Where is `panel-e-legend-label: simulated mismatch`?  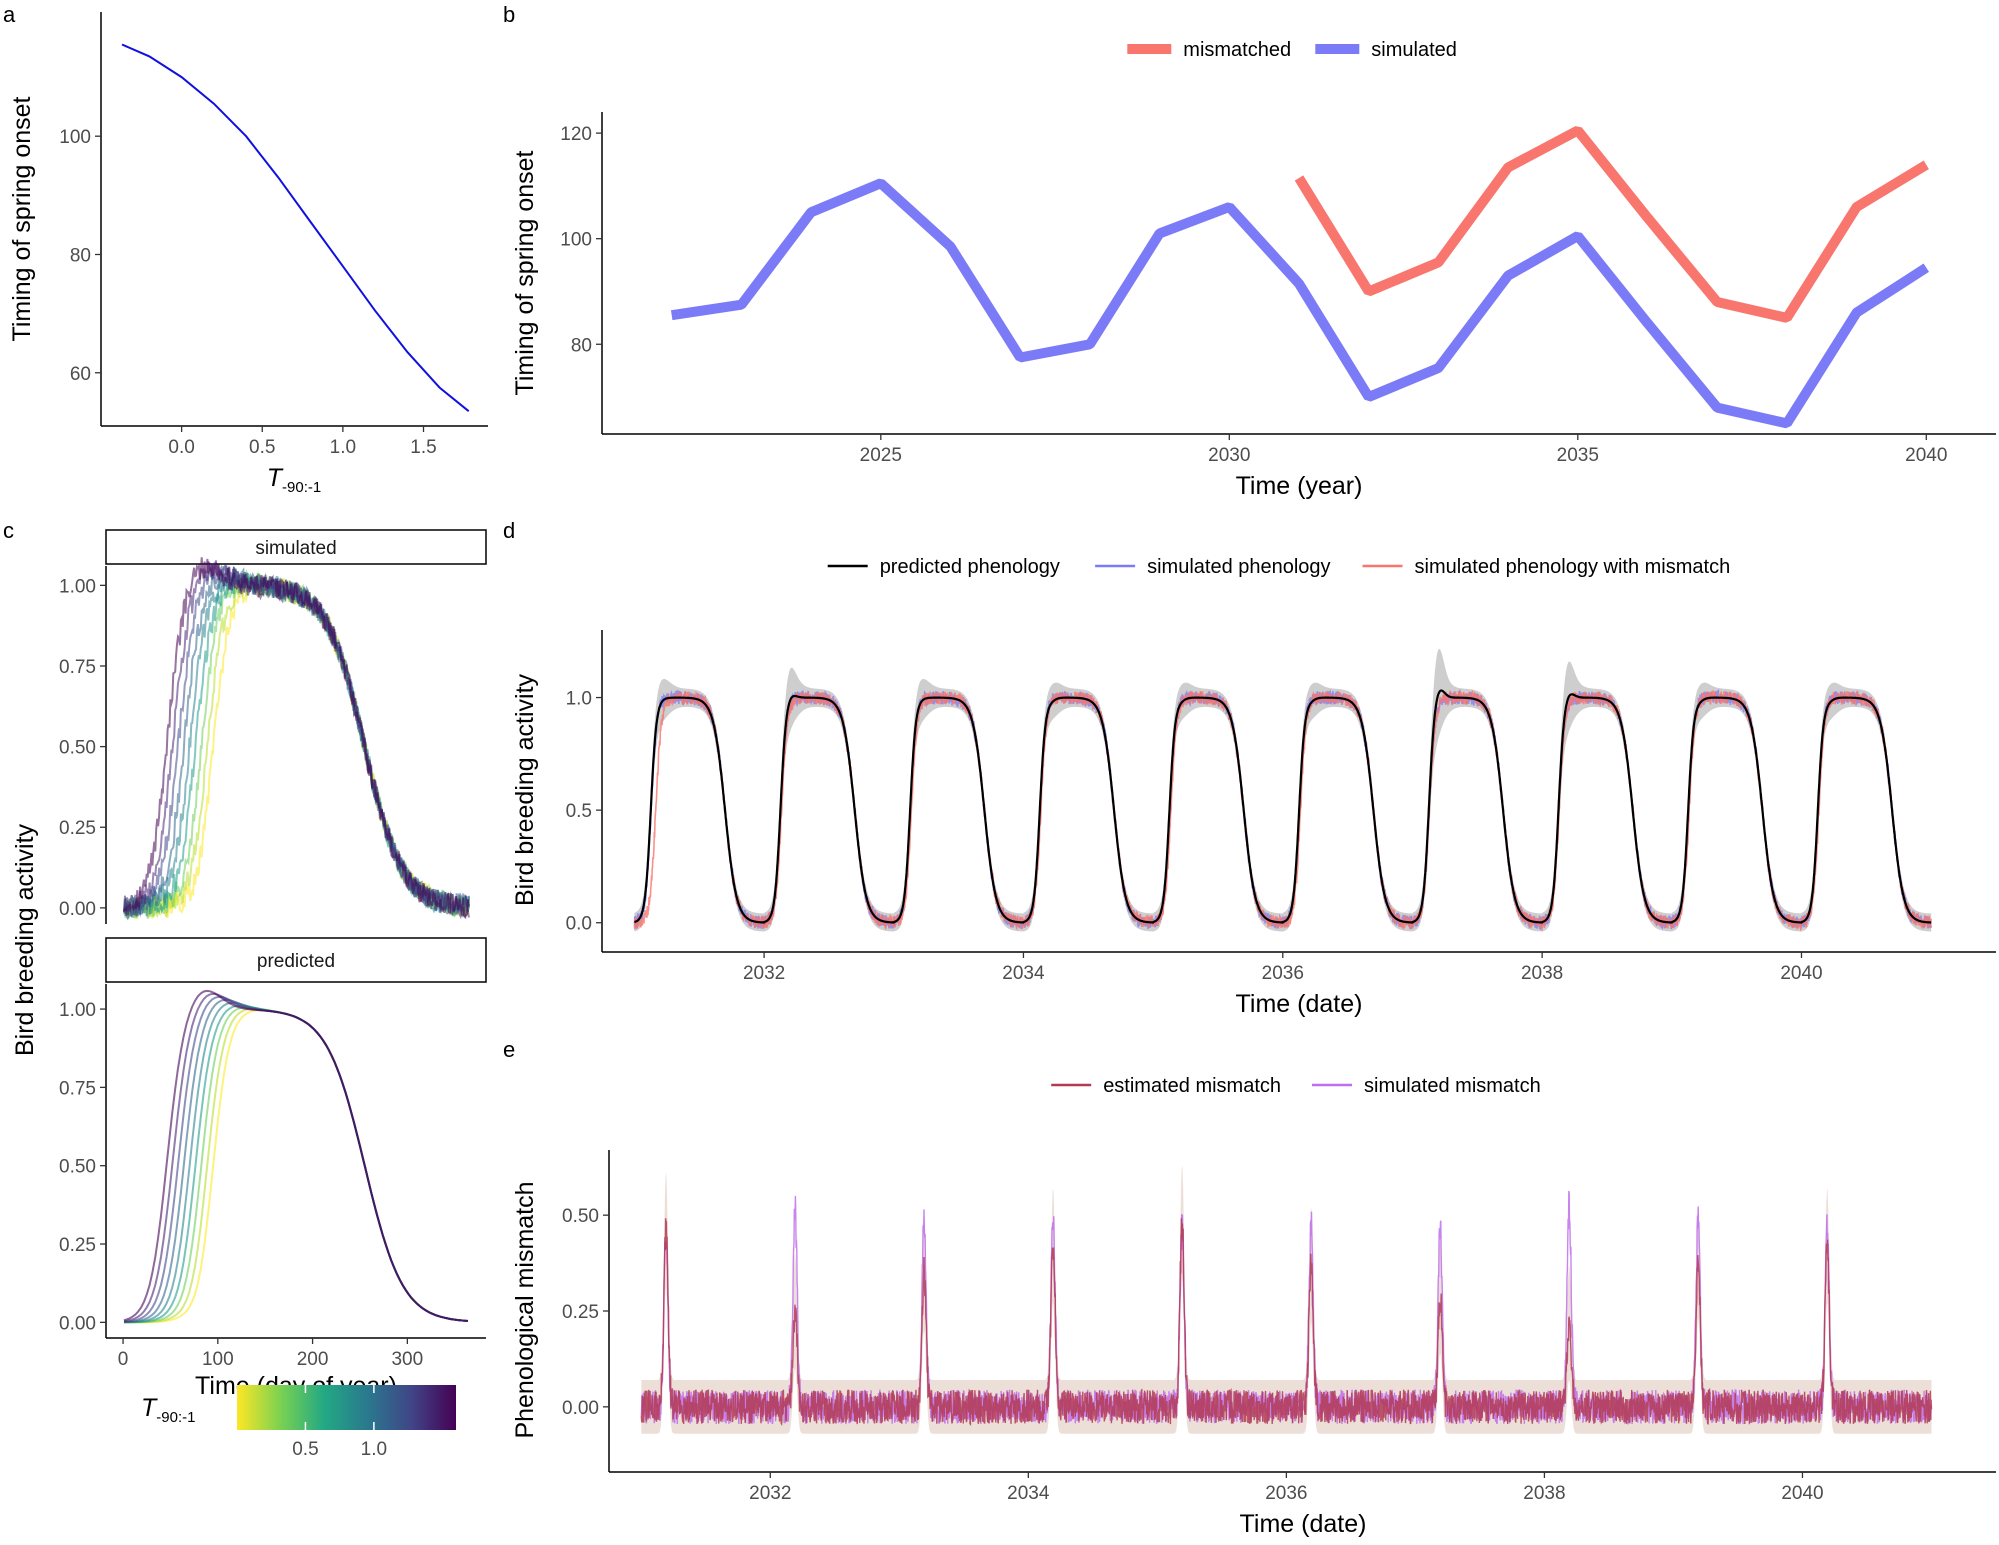
panel-e-legend-label: simulated mismatch is located at coordinates (1452, 1086).